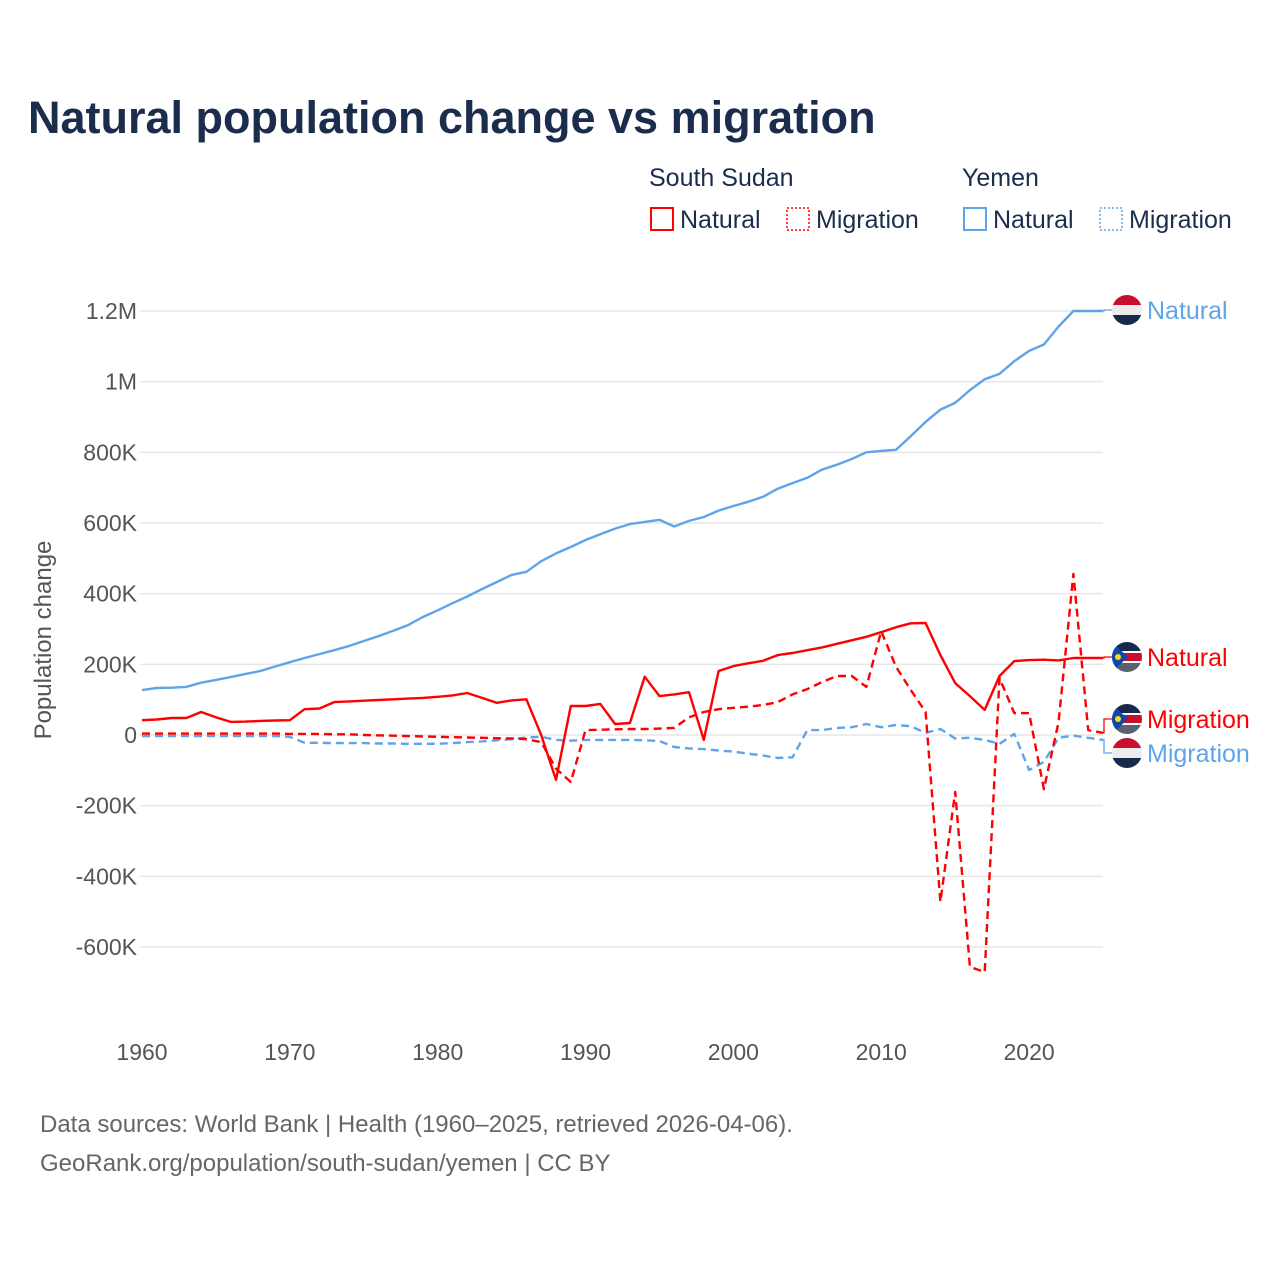  What do you see at coordinates (1176, 531) in the screenshot?
I see `end-labels: Natural Natural Migration Migration` at bounding box center [1176, 531].